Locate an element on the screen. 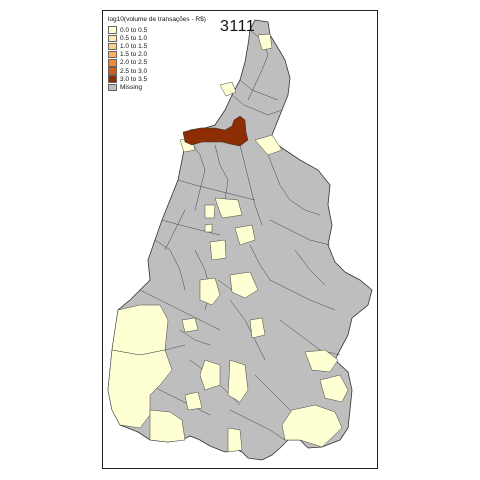  legend-item: Missing is located at coordinates (157, 87).